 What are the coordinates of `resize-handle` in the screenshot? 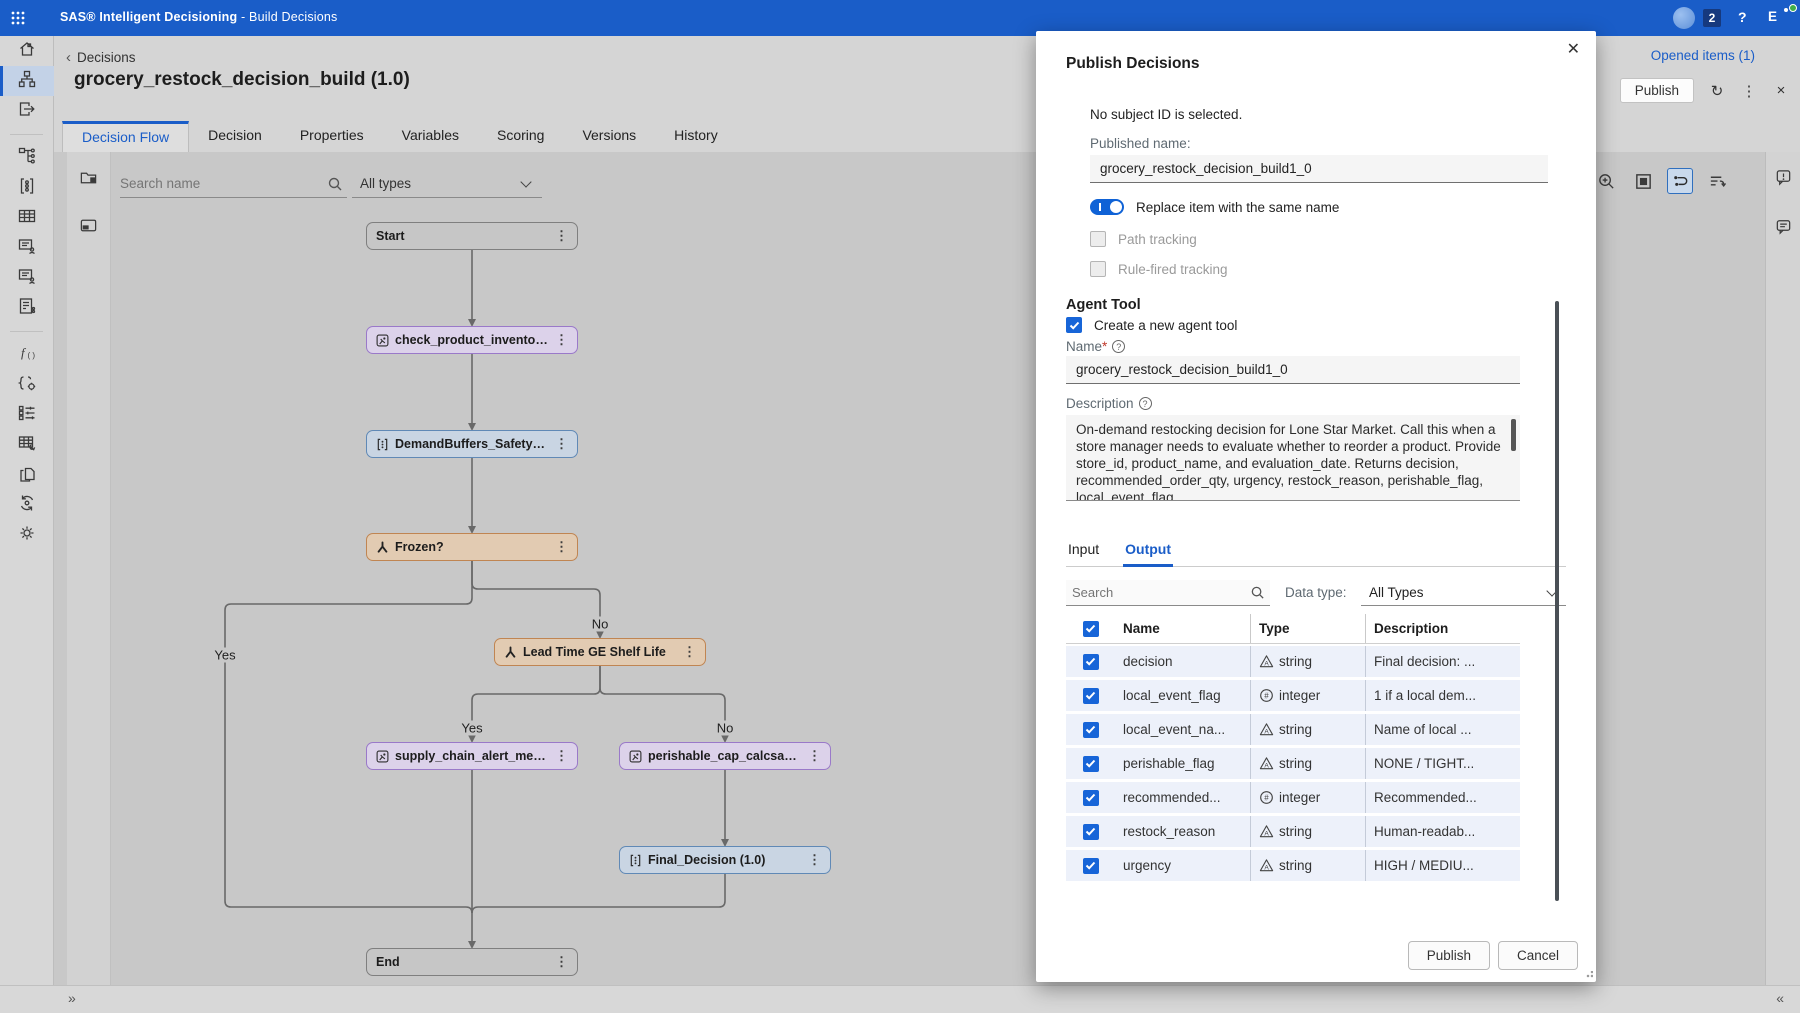 It's located at (1589, 975).